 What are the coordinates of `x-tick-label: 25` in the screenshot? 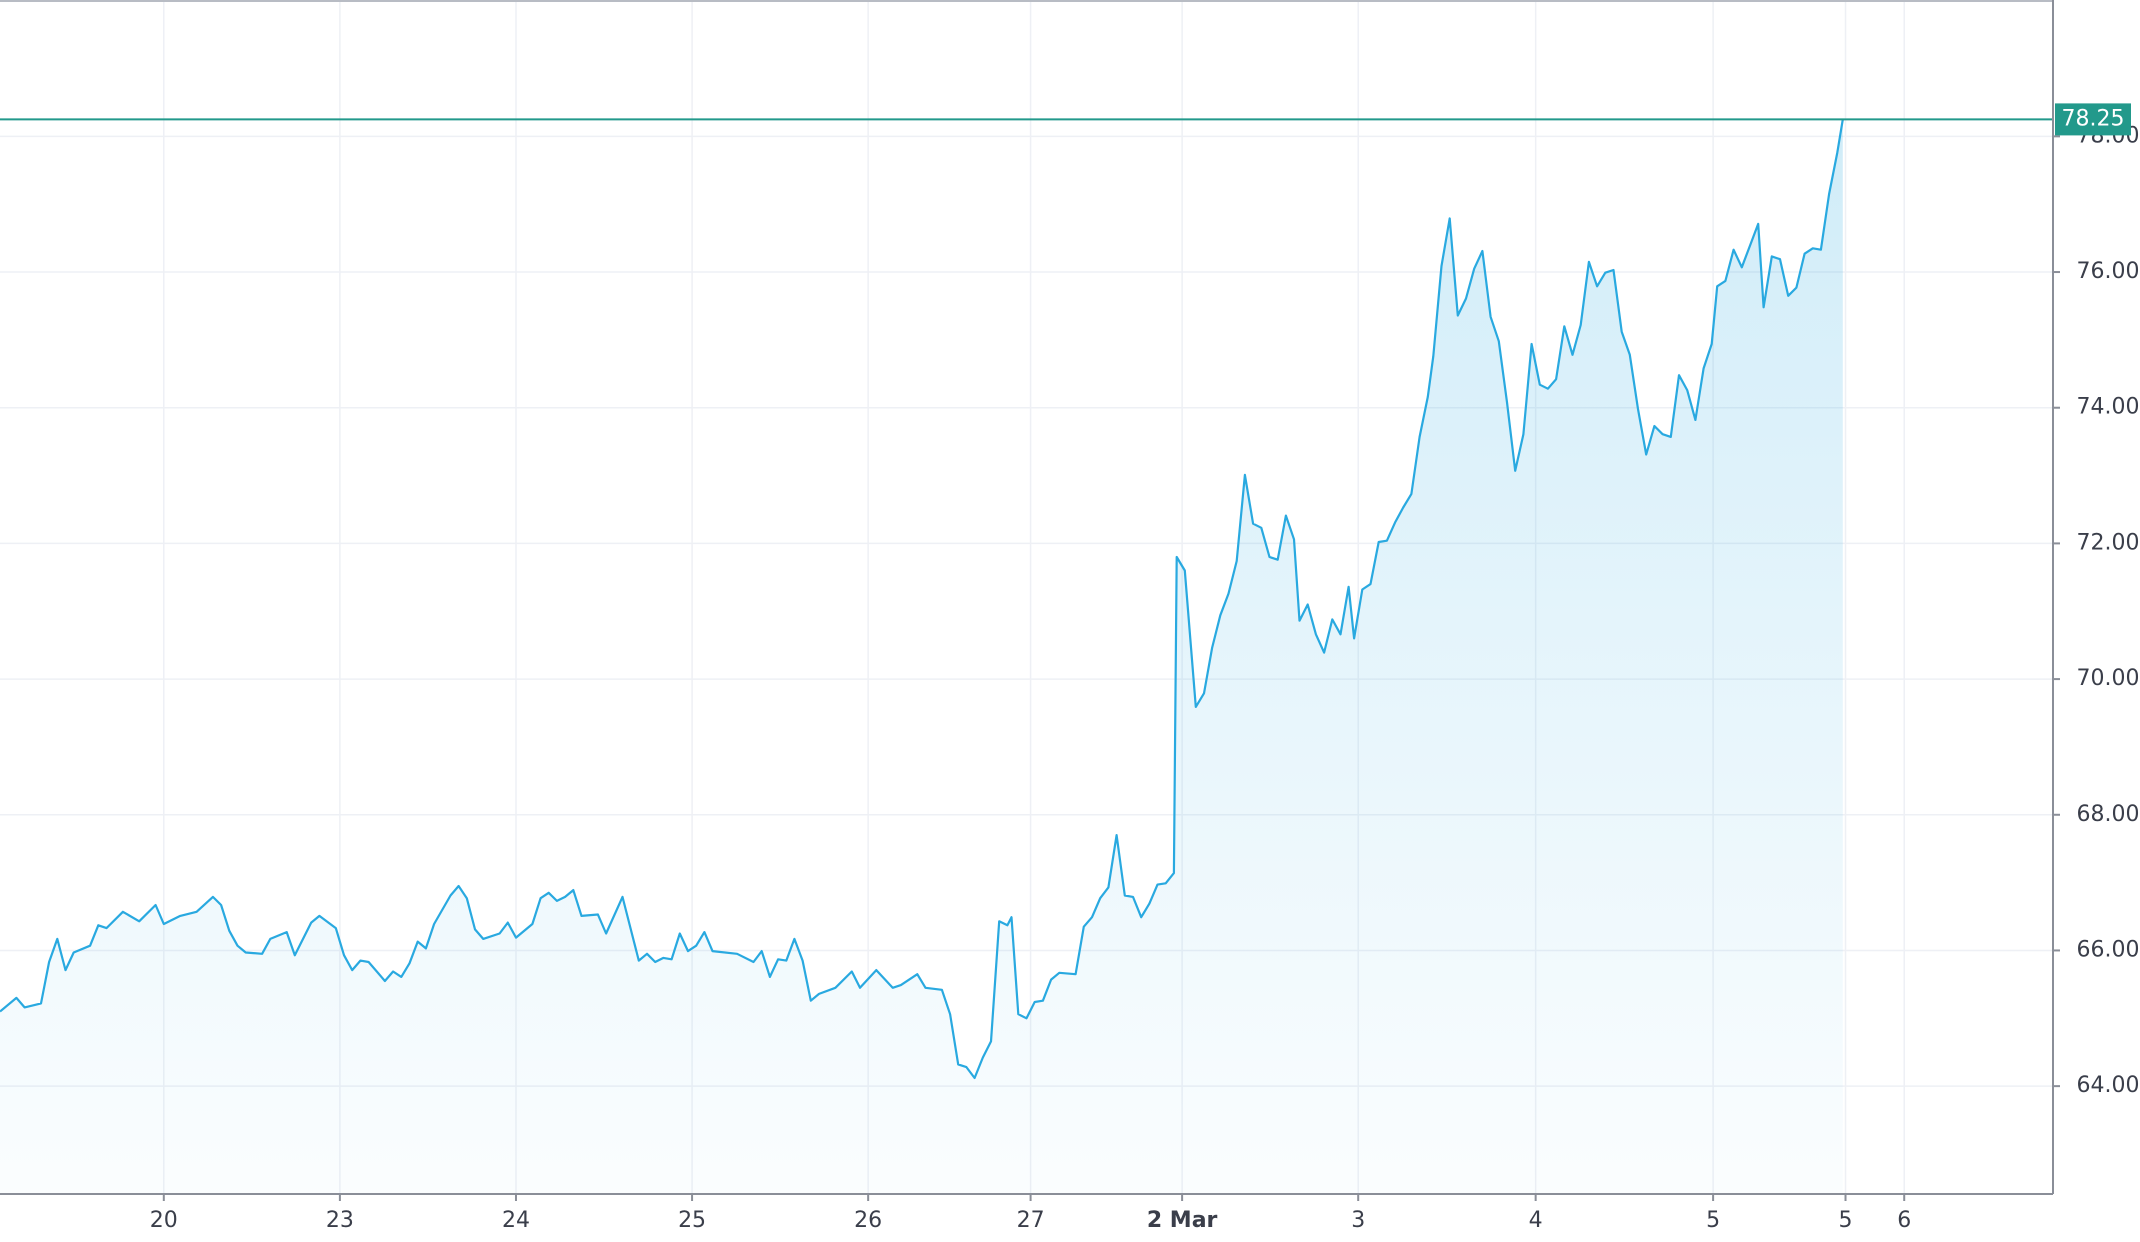 It's located at (692, 1220).